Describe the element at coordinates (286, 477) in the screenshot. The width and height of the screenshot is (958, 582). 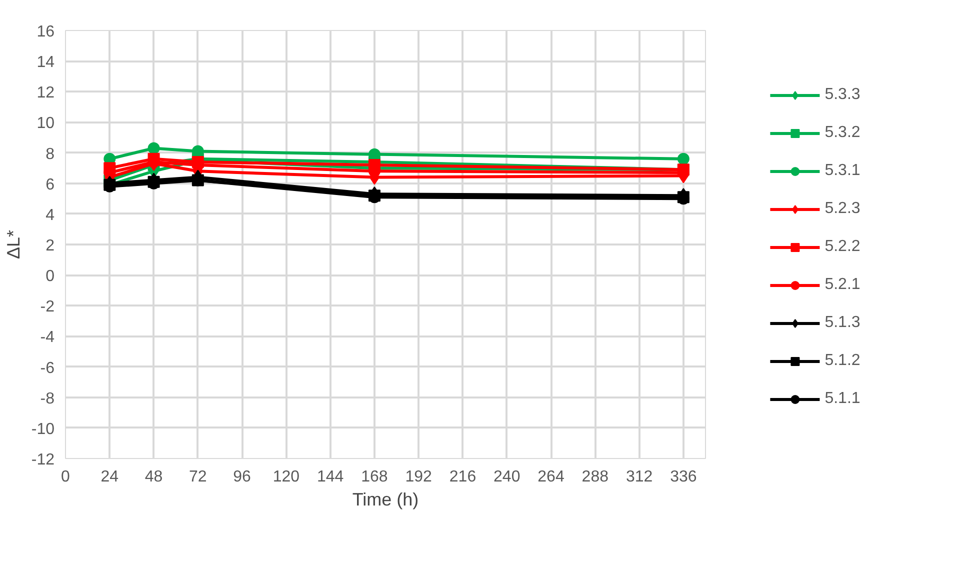
I see `x-tick-label: 120` at that location.